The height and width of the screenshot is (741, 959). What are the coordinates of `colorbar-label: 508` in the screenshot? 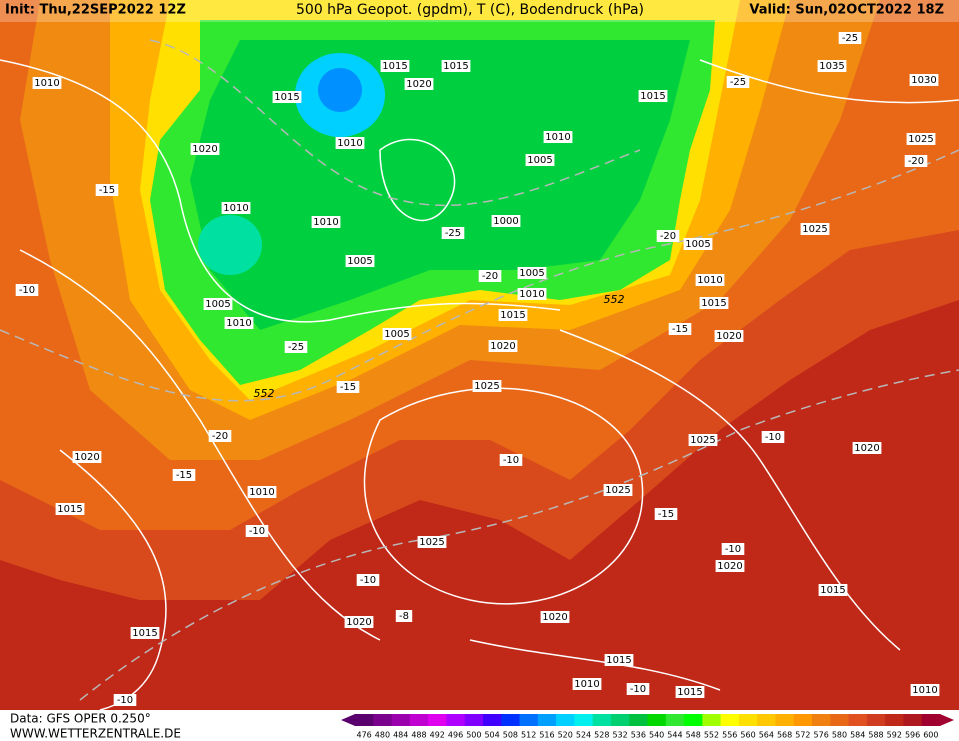 It's located at (510, 735).